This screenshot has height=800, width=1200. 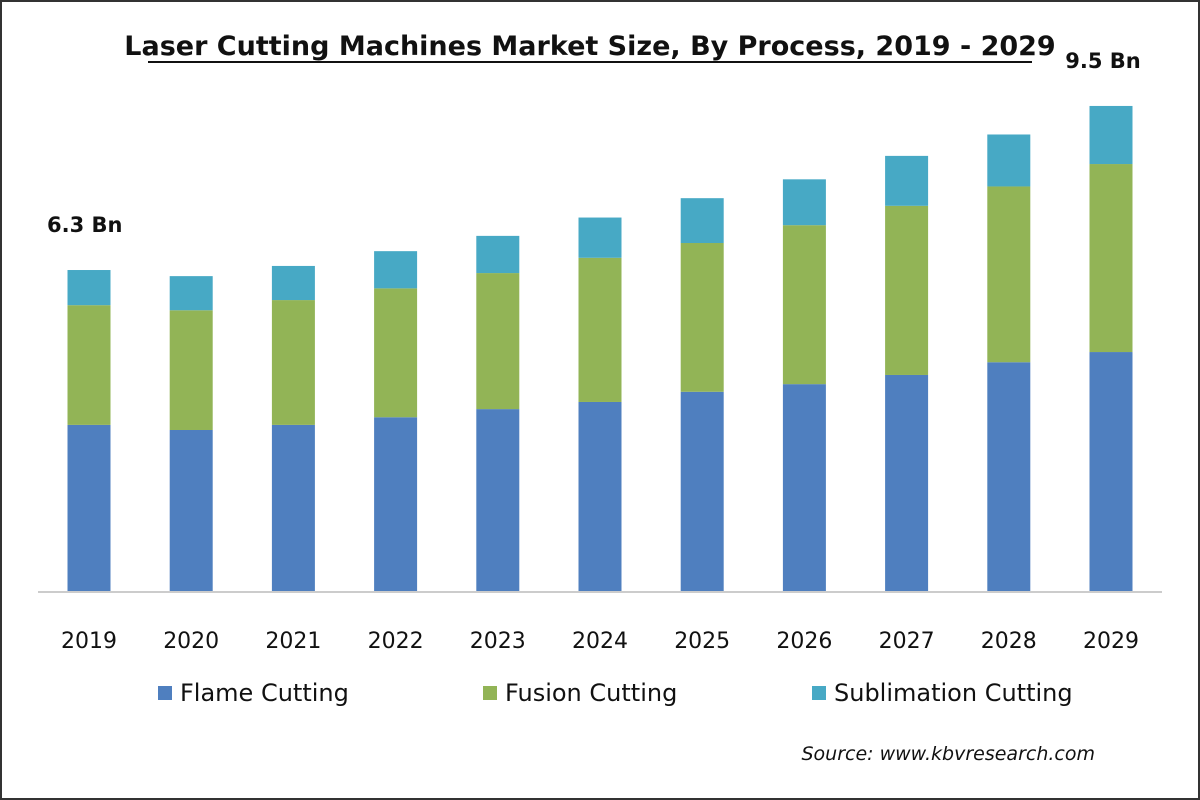 I want to click on bar-fusion-cutting-2019, so click(x=89, y=365).